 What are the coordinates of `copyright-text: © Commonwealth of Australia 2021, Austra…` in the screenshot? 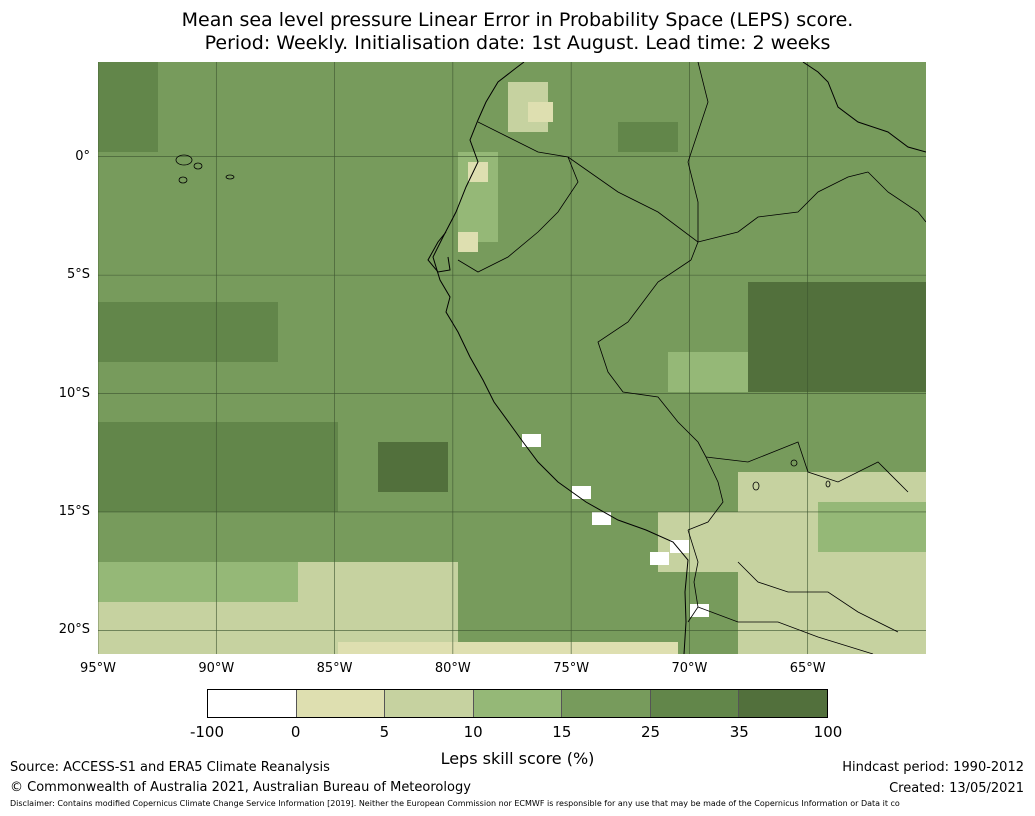 It's located at (240, 787).